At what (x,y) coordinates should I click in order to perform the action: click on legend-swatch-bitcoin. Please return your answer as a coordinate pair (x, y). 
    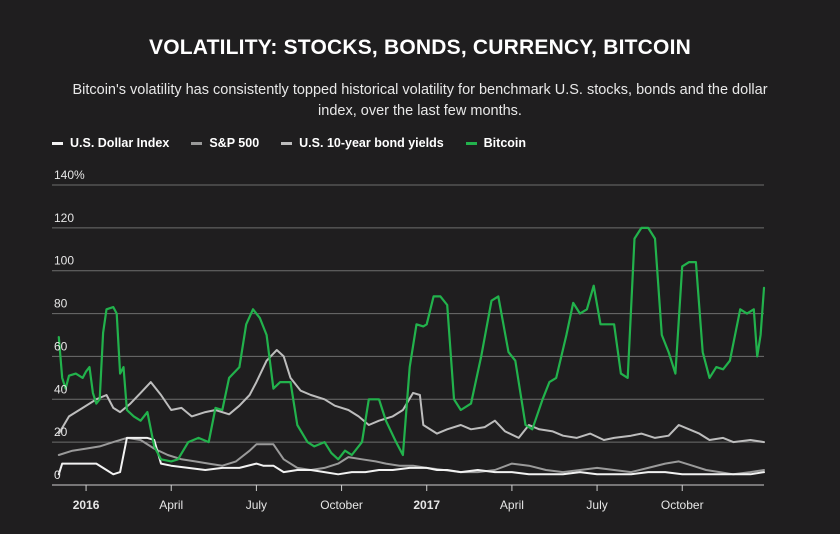
    Looking at the image, I should click on (471, 143).